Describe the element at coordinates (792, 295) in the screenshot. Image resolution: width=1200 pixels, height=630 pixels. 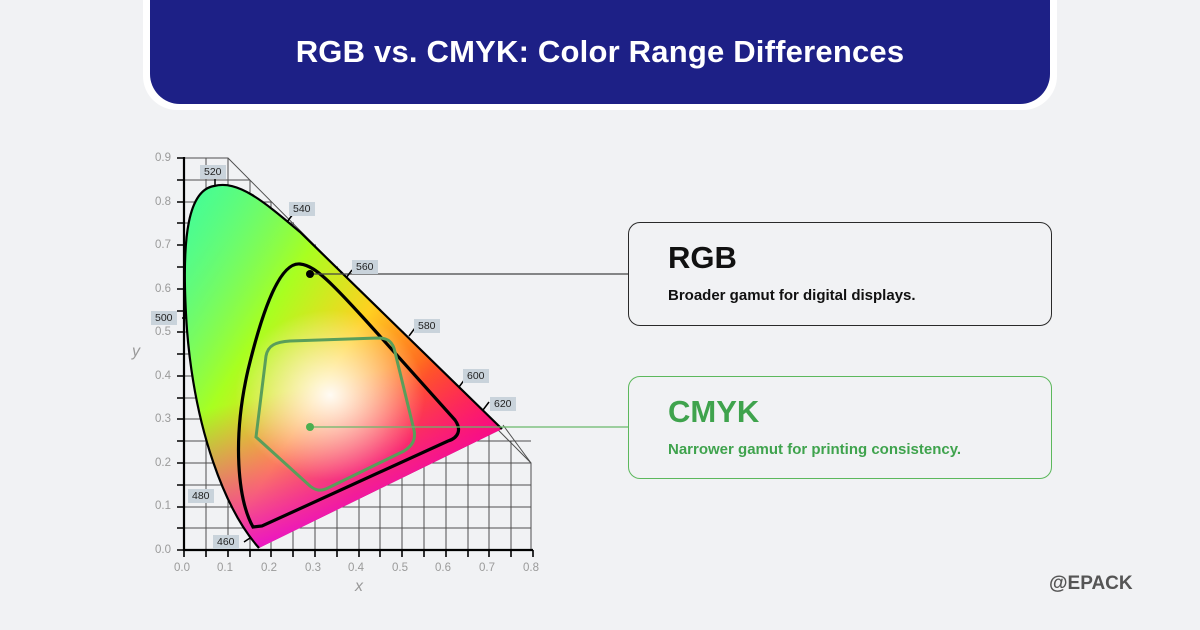
I see `rgb-description: Broader gamut for digital displays.` at that location.